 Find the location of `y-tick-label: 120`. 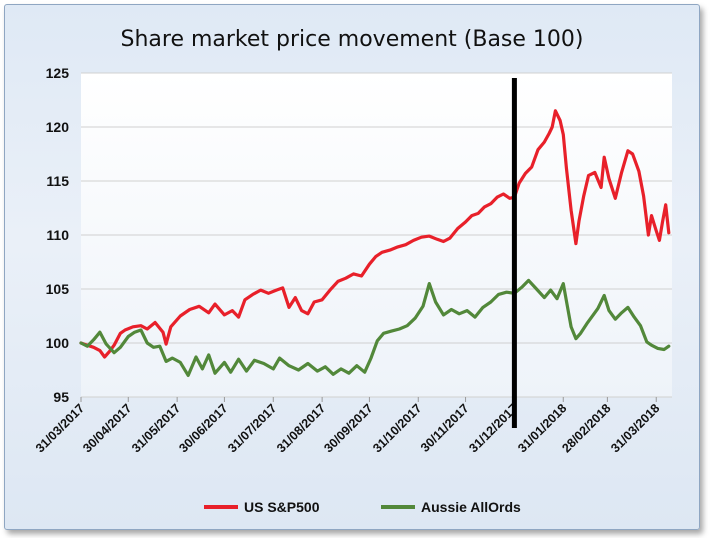

y-tick-label: 120 is located at coordinates (58, 127).